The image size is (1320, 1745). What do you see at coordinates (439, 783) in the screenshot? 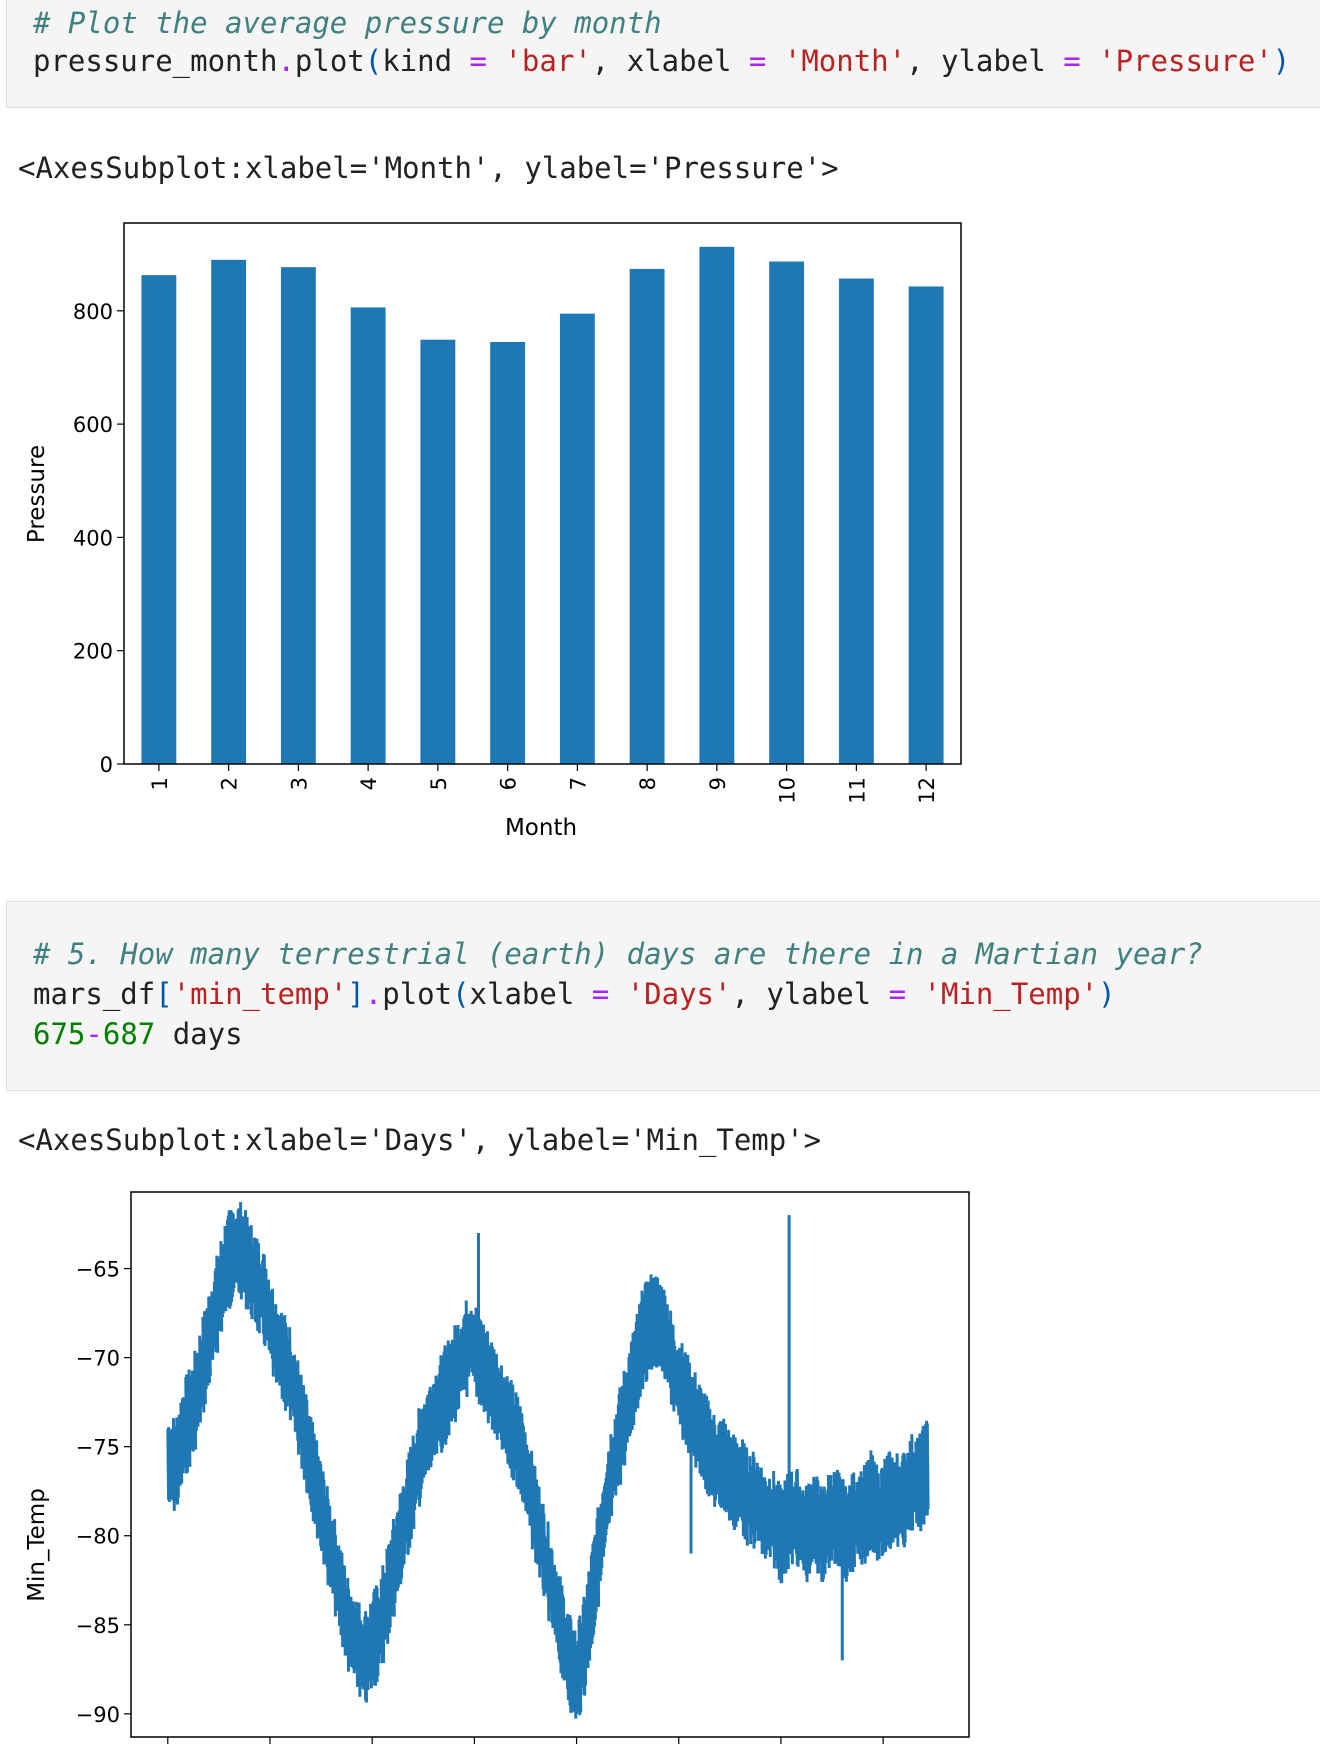
I see `x-tick-label: 5` at bounding box center [439, 783].